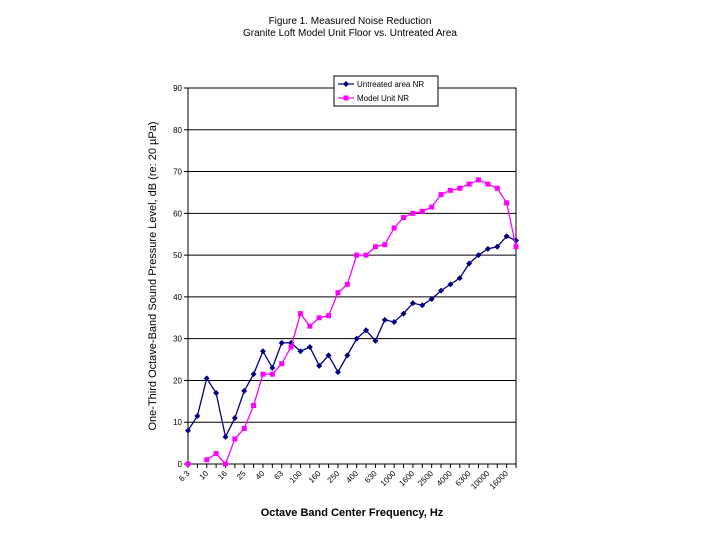  What do you see at coordinates (177, 380) in the screenshot?
I see `y-tick-label: 20` at bounding box center [177, 380].